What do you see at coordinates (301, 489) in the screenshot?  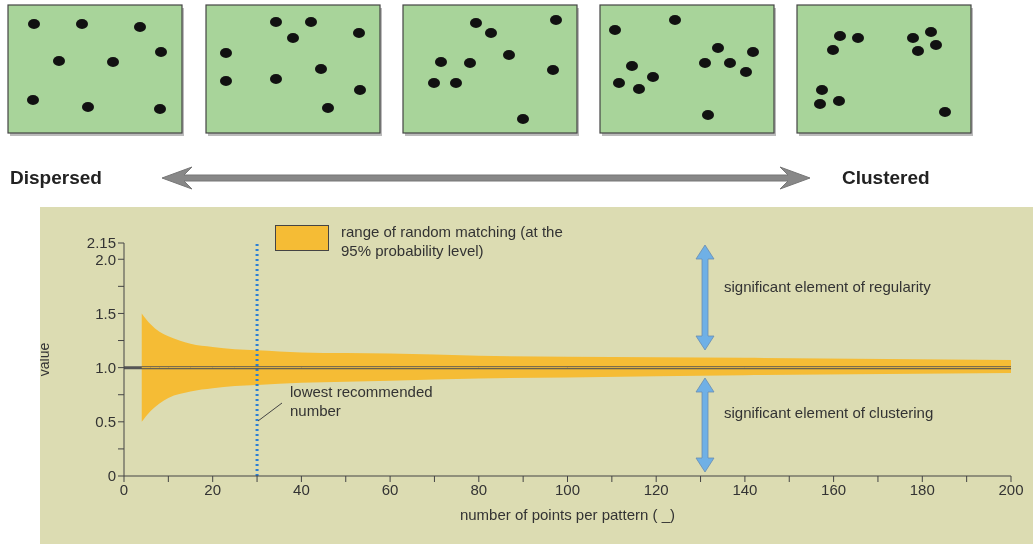 I see `x-tick-label: 40` at bounding box center [301, 489].